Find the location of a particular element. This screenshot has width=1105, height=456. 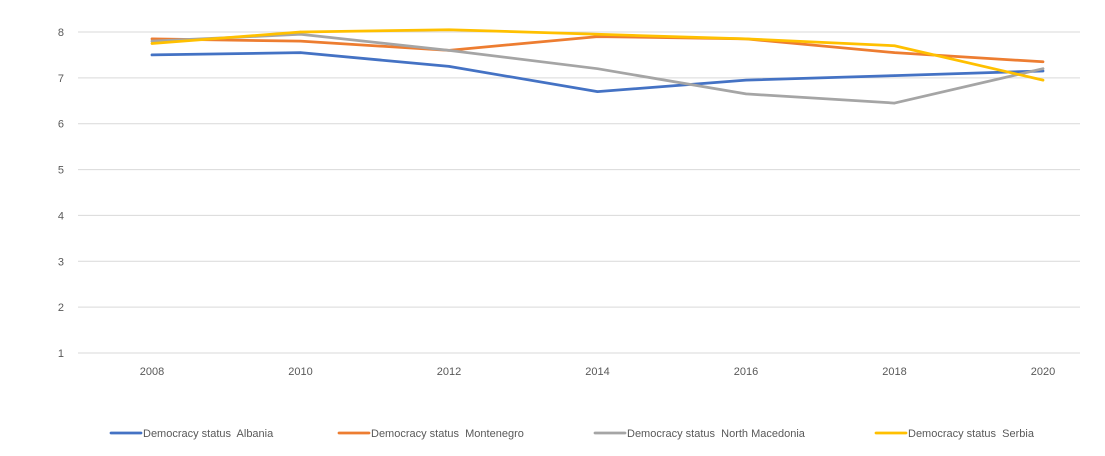

y-tick-label: 3 is located at coordinates (61, 262).